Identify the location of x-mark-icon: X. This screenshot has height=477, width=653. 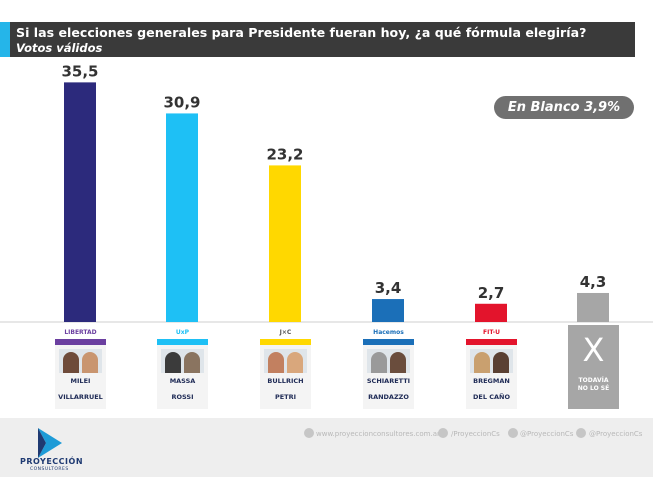
(593, 350).